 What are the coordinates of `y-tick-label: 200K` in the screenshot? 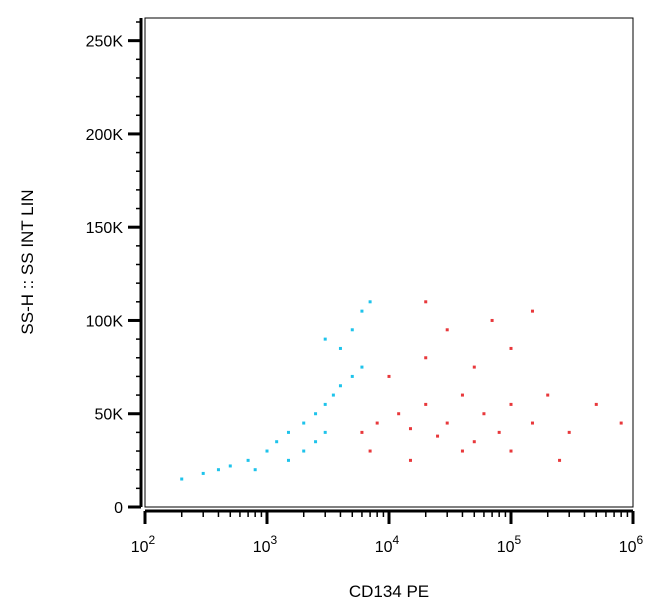 It's located at (105, 135).